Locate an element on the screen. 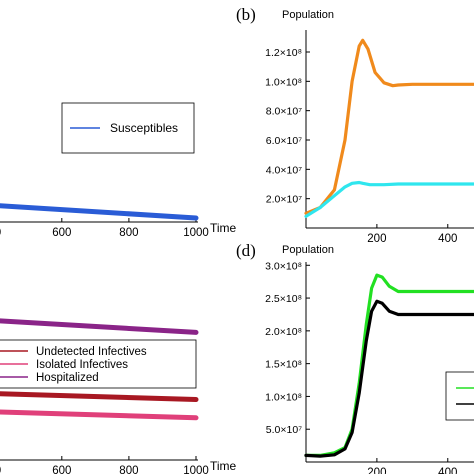 The width and height of the screenshot is (474, 474). panel-b-ylabel: Population is located at coordinates (308, 15).